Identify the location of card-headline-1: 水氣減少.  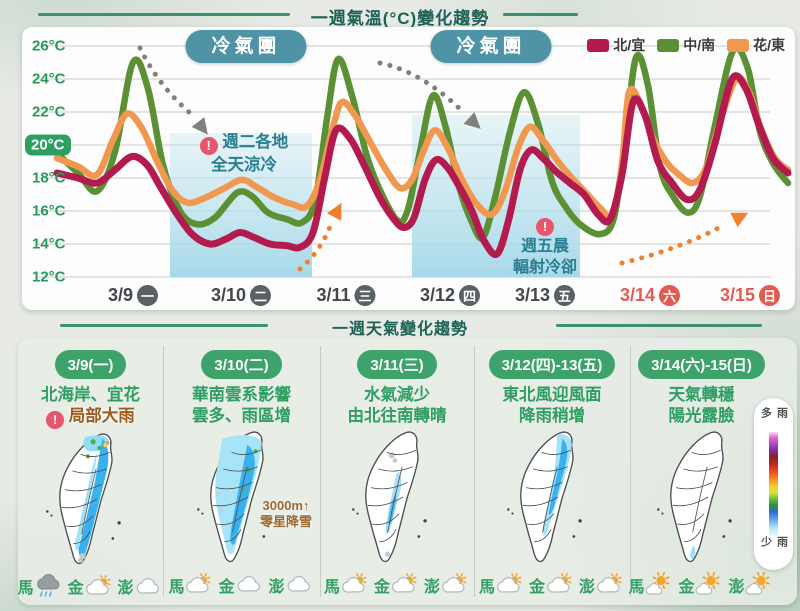
(397, 395).